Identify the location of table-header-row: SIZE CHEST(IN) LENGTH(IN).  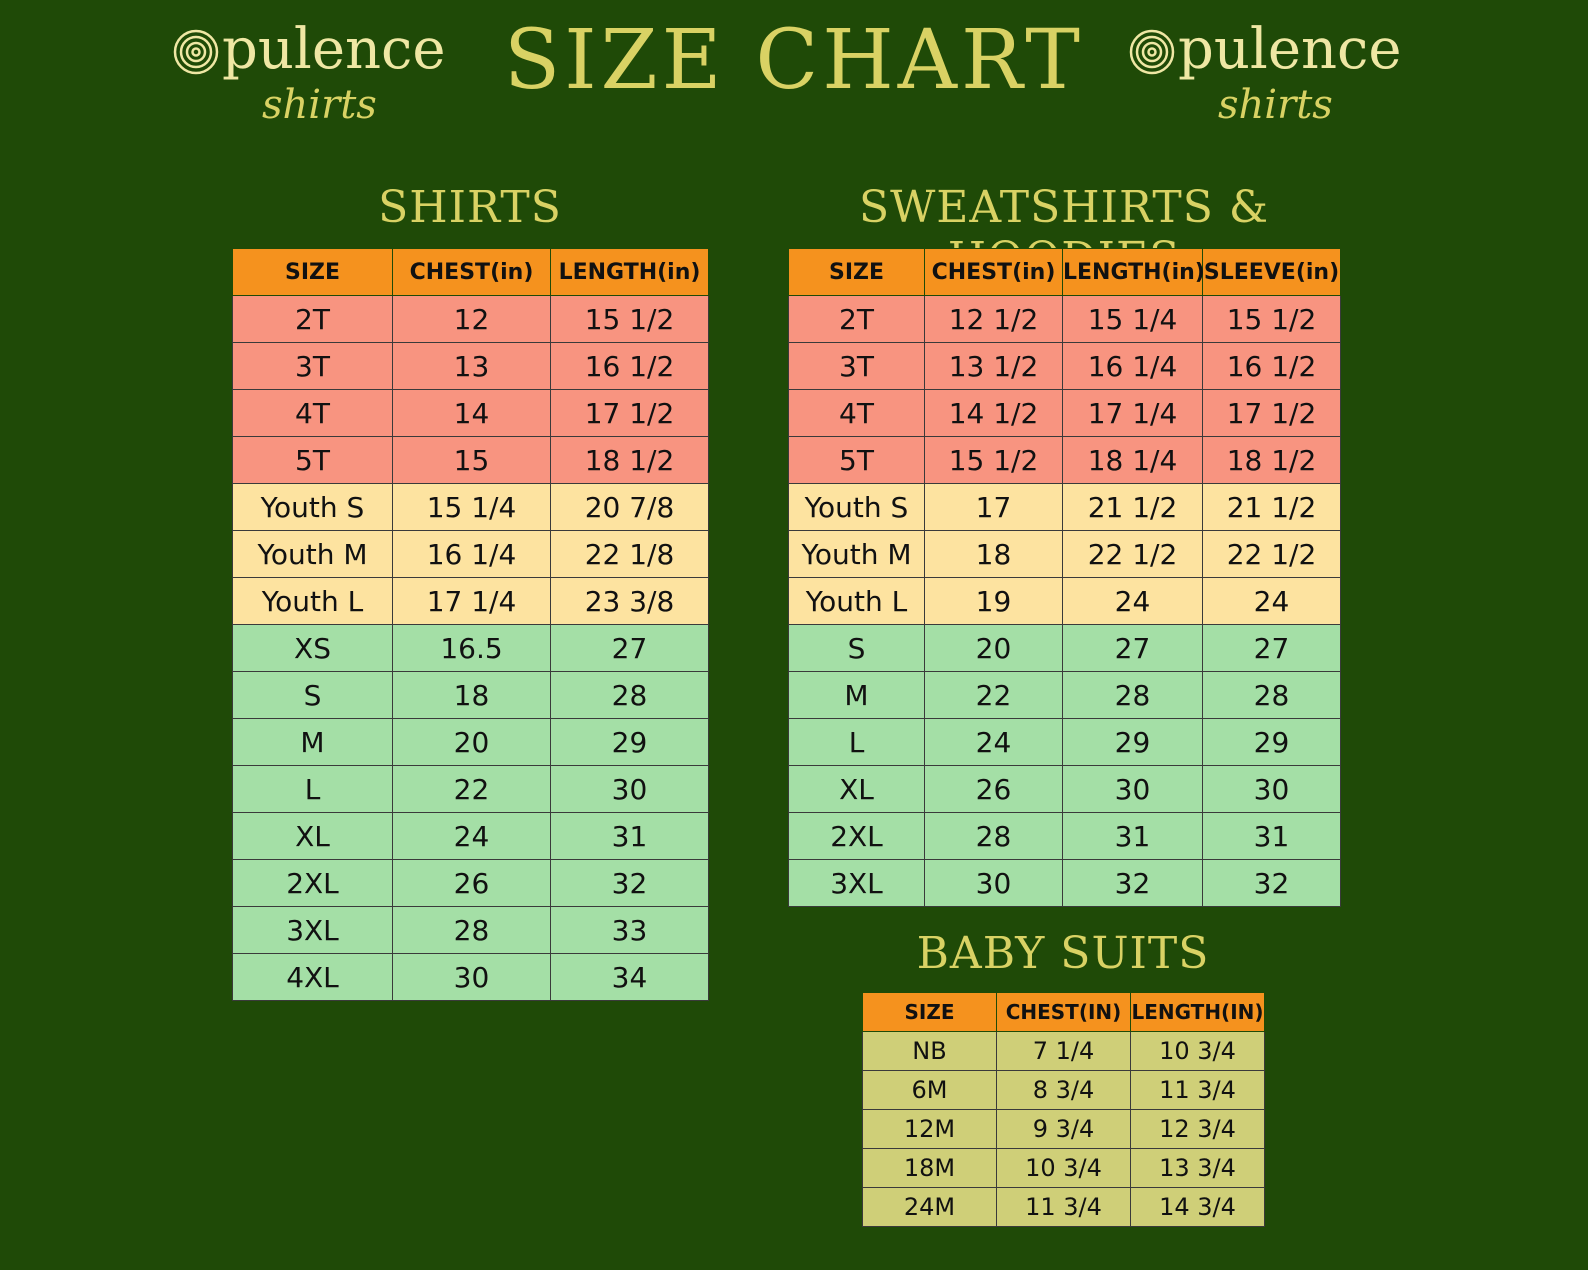
(1063, 1012).